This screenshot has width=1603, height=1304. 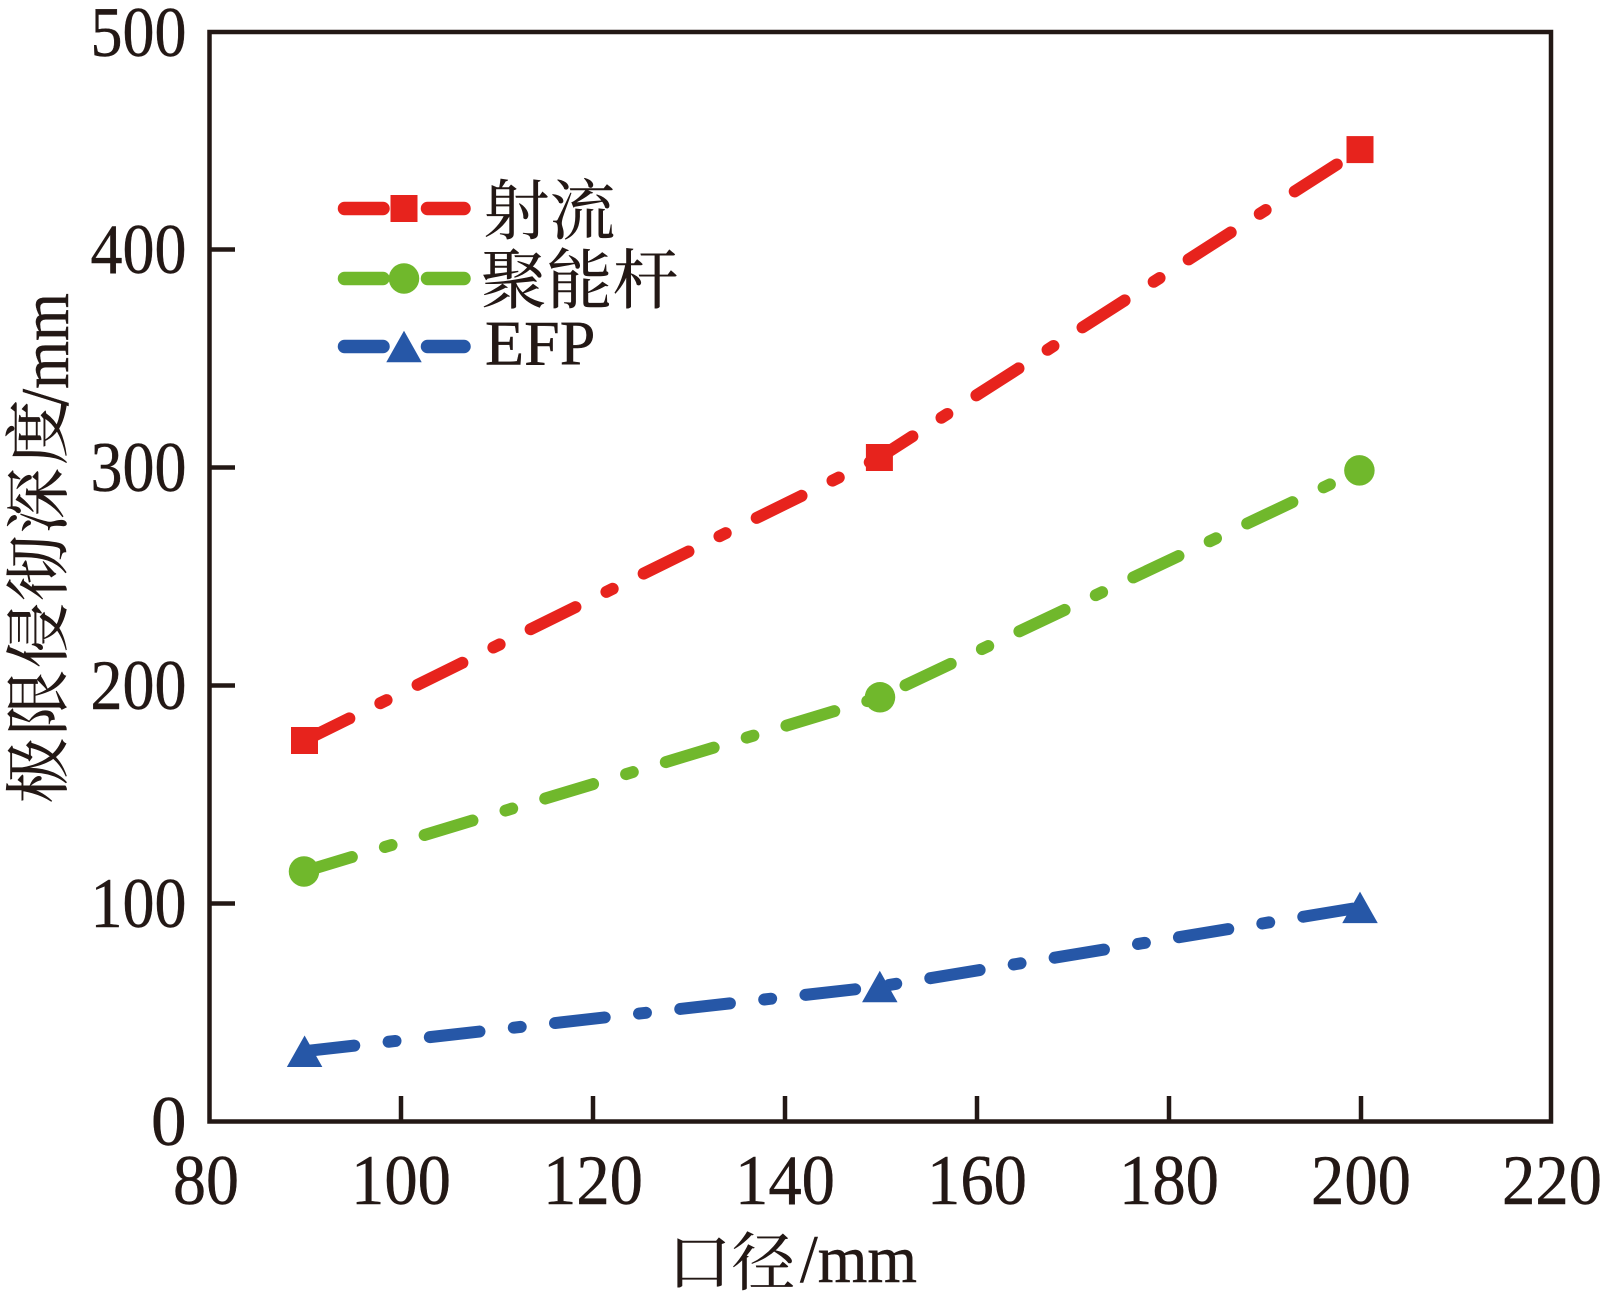 I want to click on svg-text: 300, so click(x=139, y=468).